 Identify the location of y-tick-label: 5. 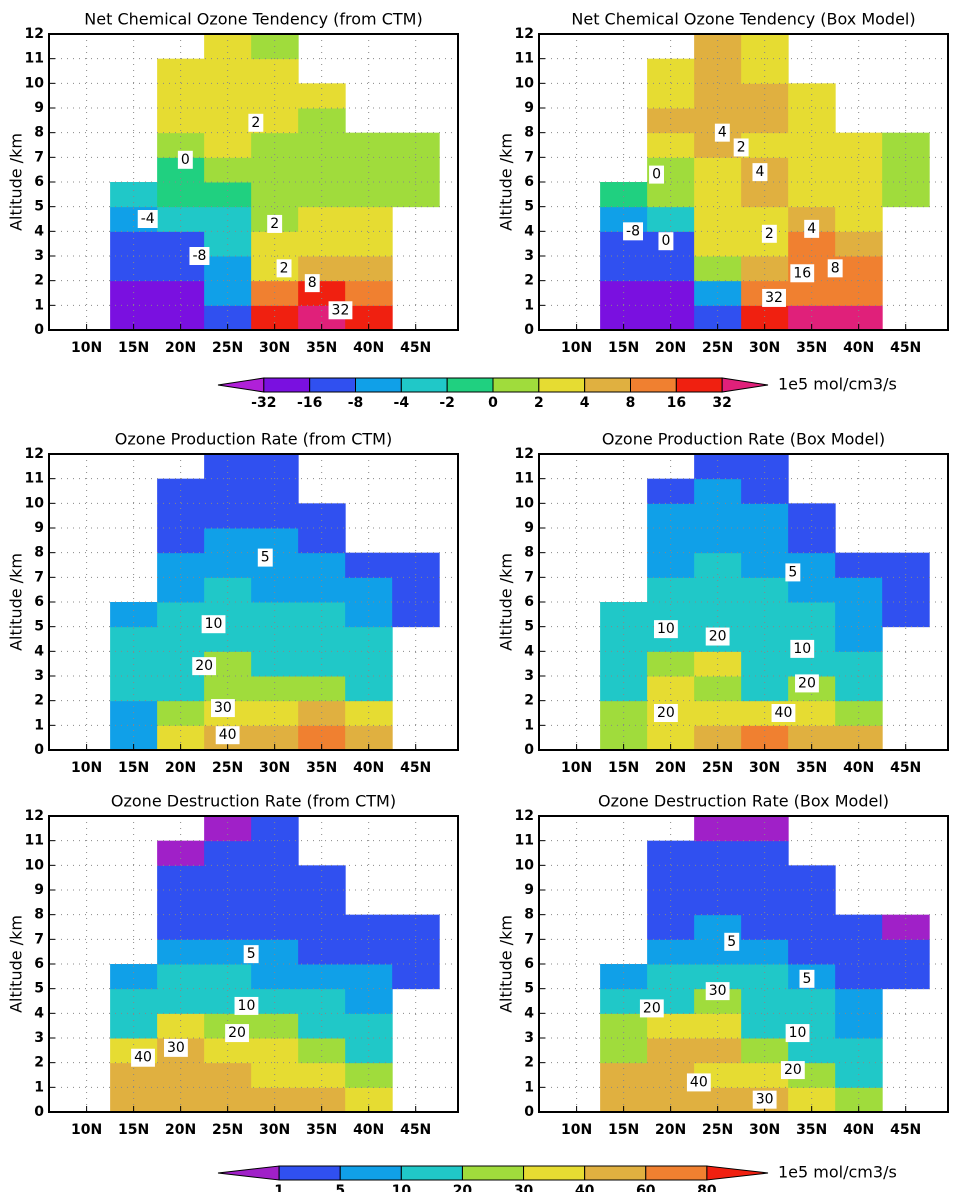
(39, 989).